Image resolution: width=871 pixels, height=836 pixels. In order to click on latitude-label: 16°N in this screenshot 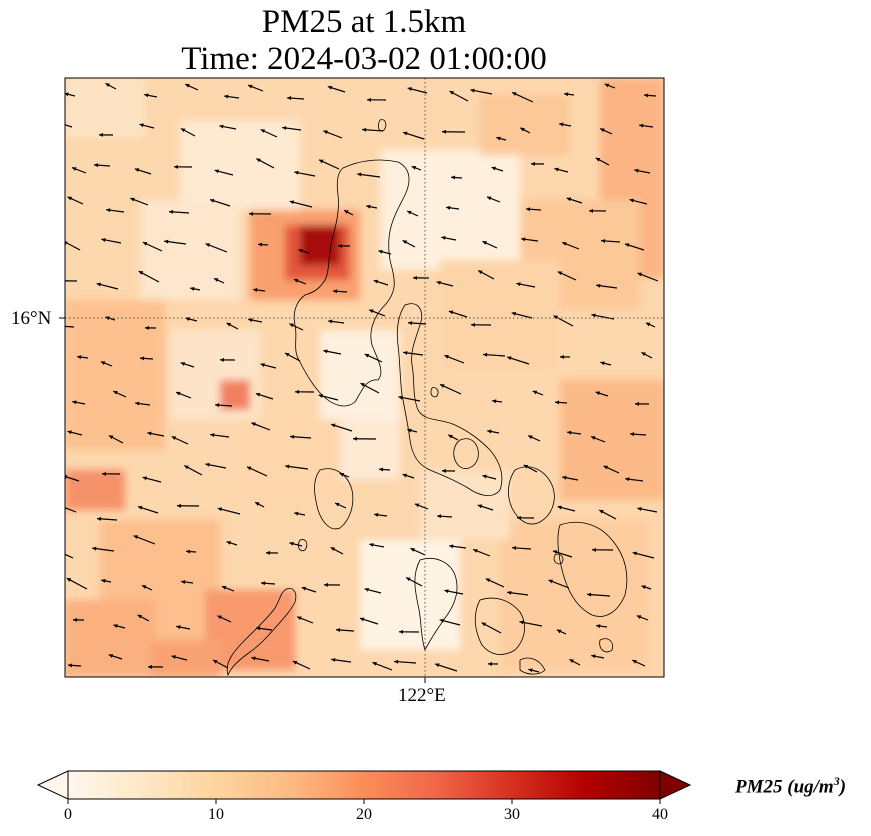, I will do `click(31, 318)`.